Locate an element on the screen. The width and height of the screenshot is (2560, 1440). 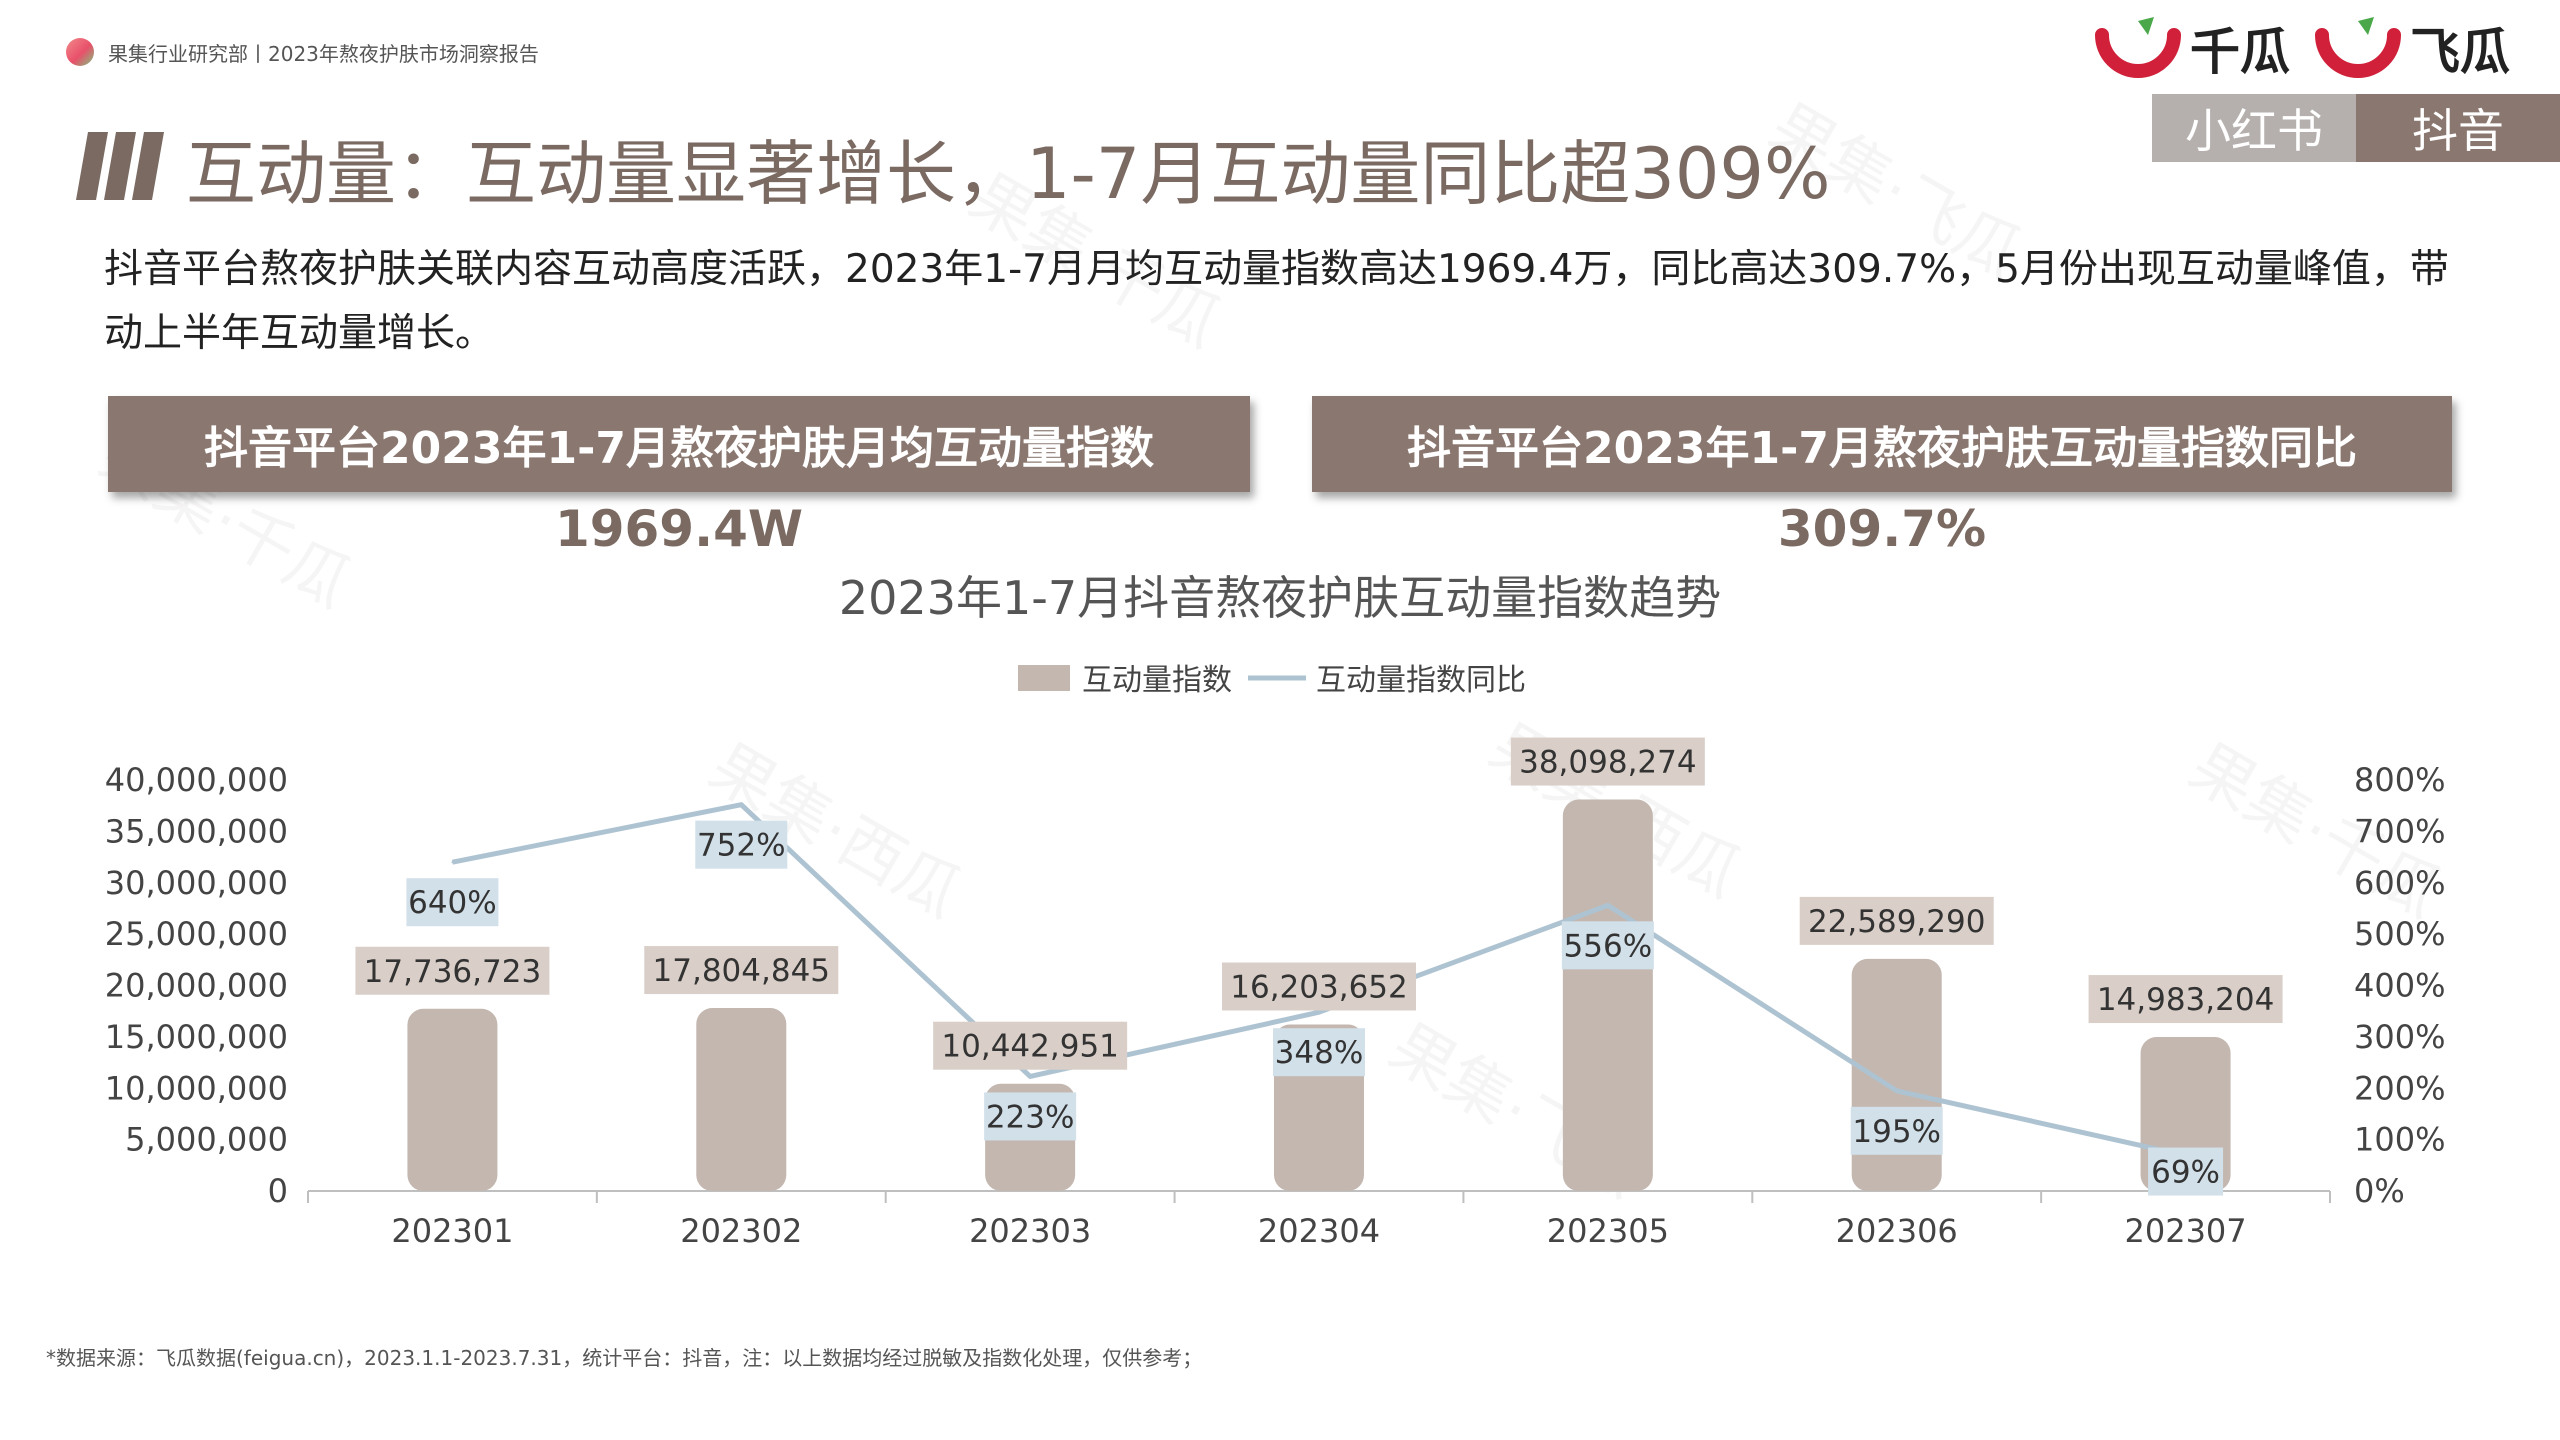
legend-bar-swatch is located at coordinates (1044, 678).